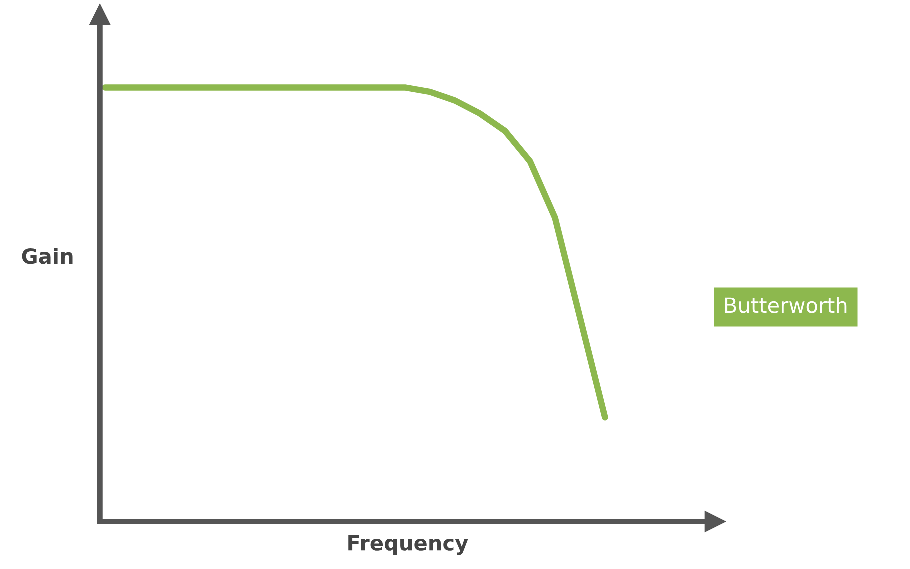 The height and width of the screenshot is (569, 910). What do you see at coordinates (786, 305) in the screenshot?
I see `text: Butterworth` at bounding box center [786, 305].